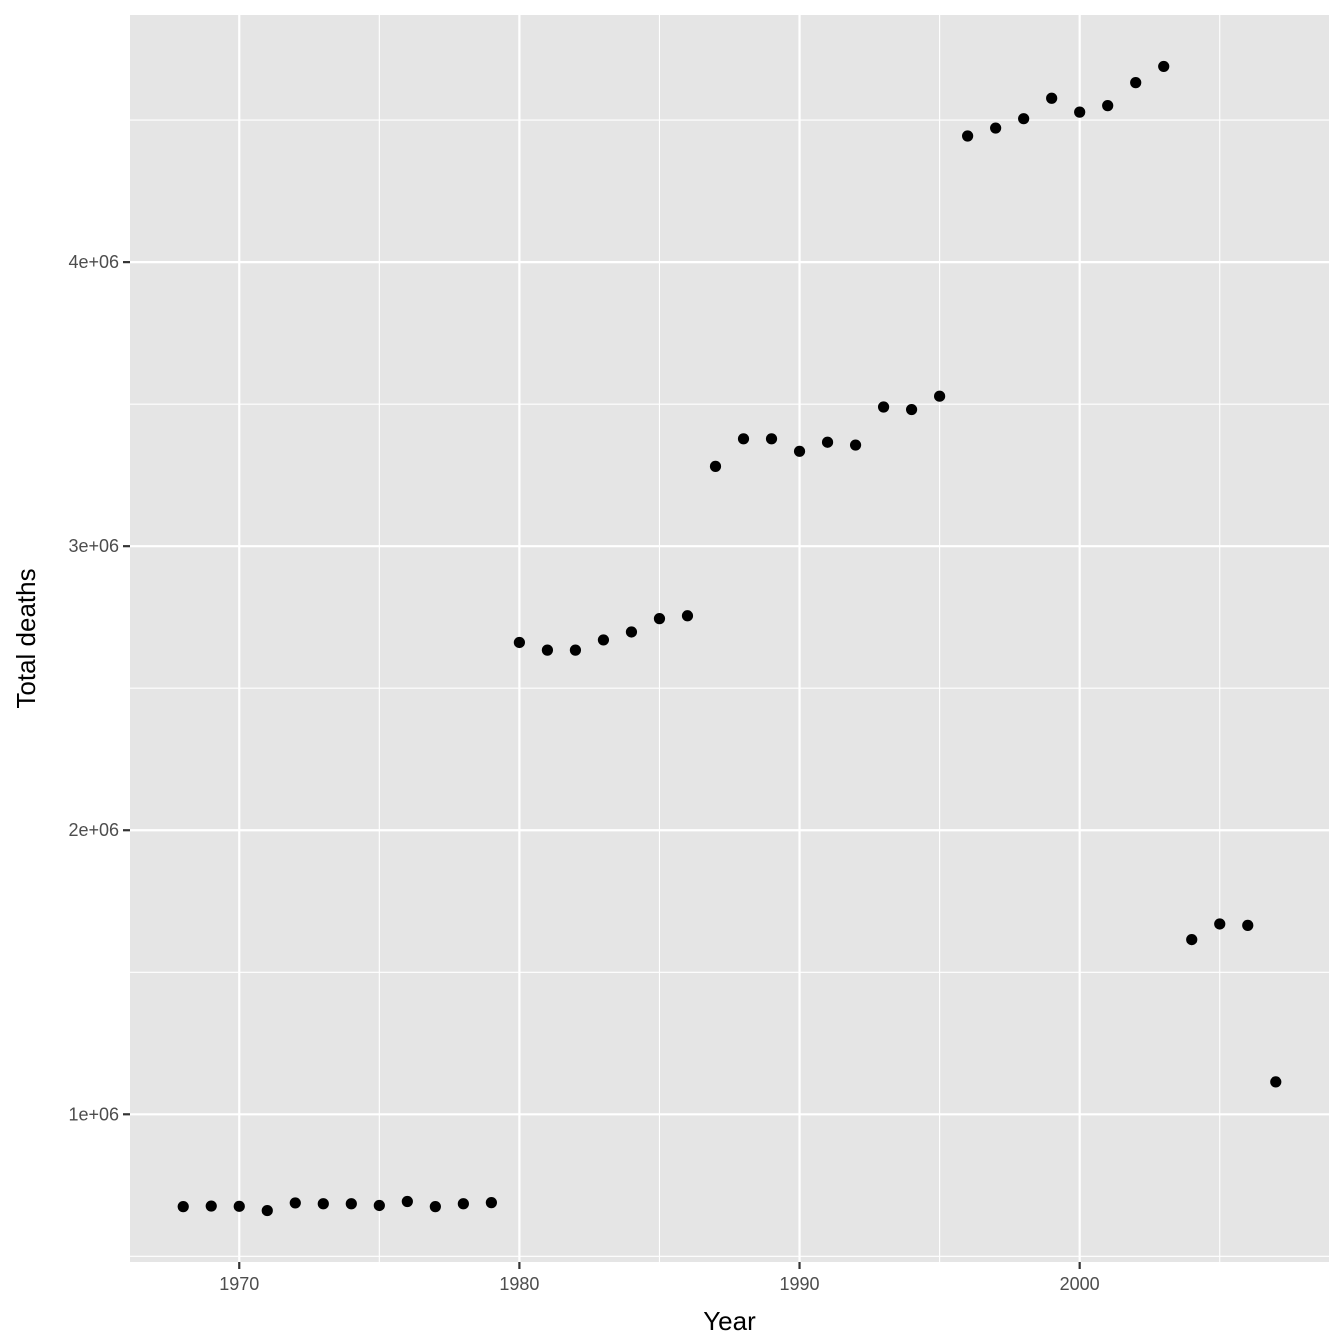 The width and height of the screenshot is (1344, 1344). Describe the element at coordinates (93, 1114) in the screenshot. I see `y-tick-label: 1e+06` at that location.